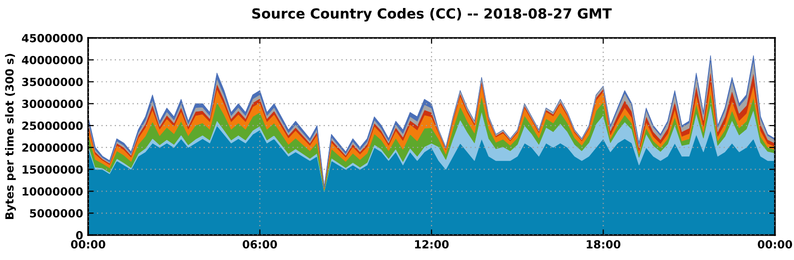 The width and height of the screenshot is (794, 260). Describe the element at coordinates (432, 244) in the screenshot. I see `x-tick-label: 12:00` at that location.